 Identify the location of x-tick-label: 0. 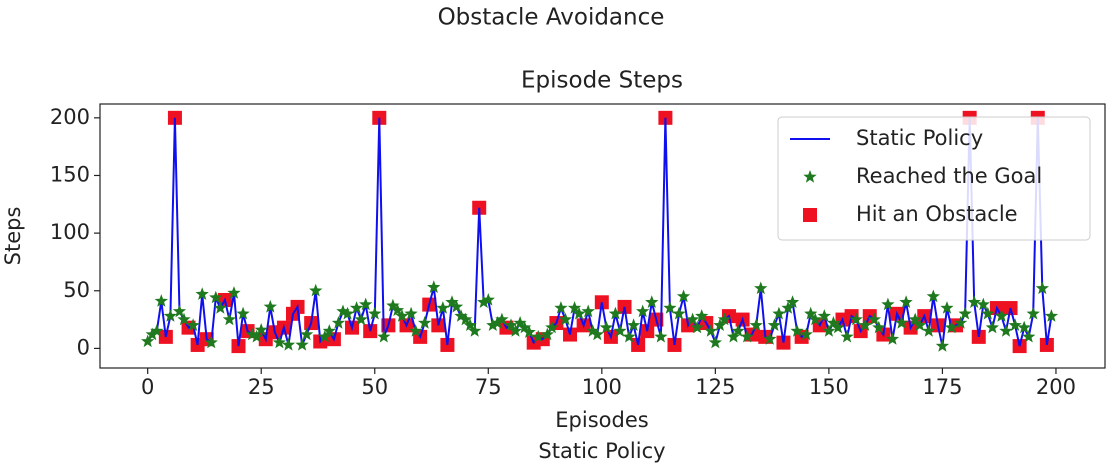
(147, 387).